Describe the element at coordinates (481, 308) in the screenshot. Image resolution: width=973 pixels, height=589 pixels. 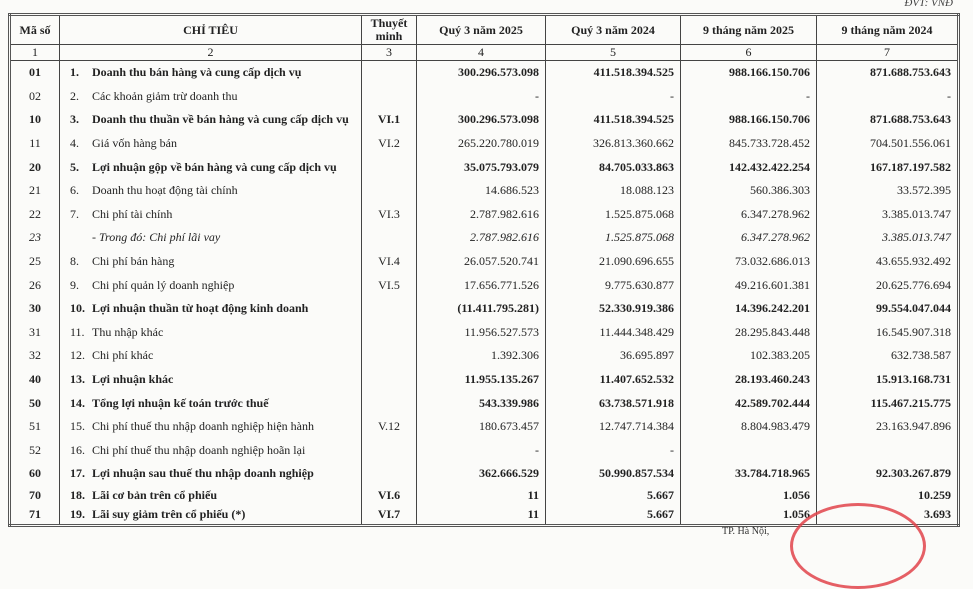
I see `value-q3-2025: (11.411.795.281)` at that location.